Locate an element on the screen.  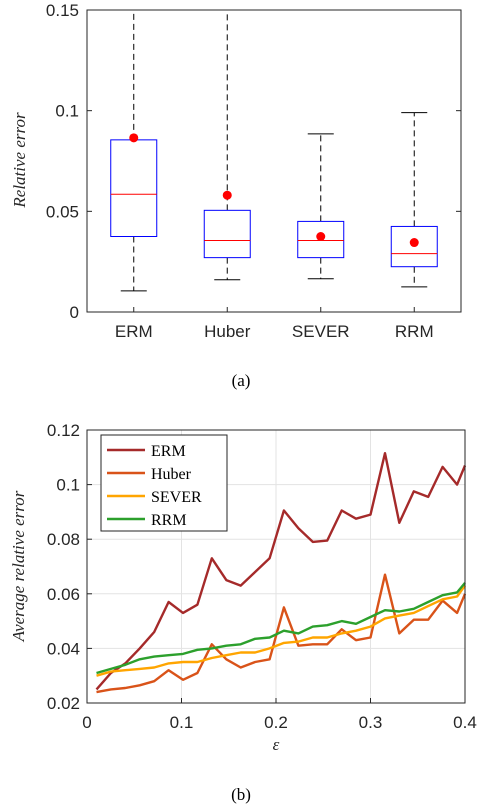
x-tick-label: RRM is located at coordinates (414, 331).